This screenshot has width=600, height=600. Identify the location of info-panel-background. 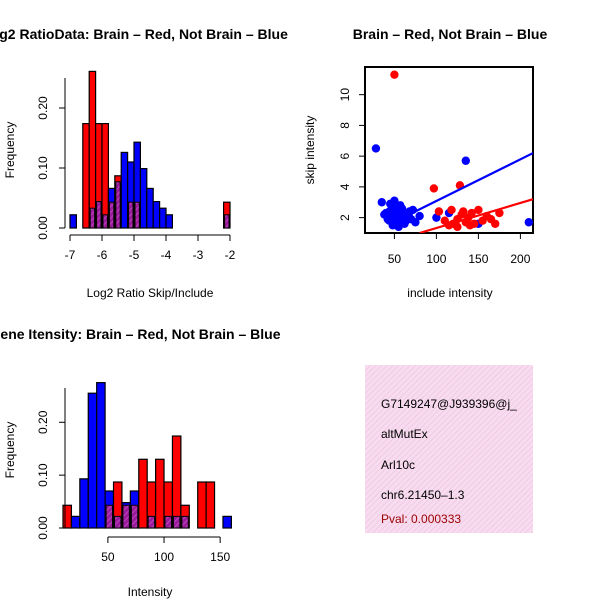
(449, 449).